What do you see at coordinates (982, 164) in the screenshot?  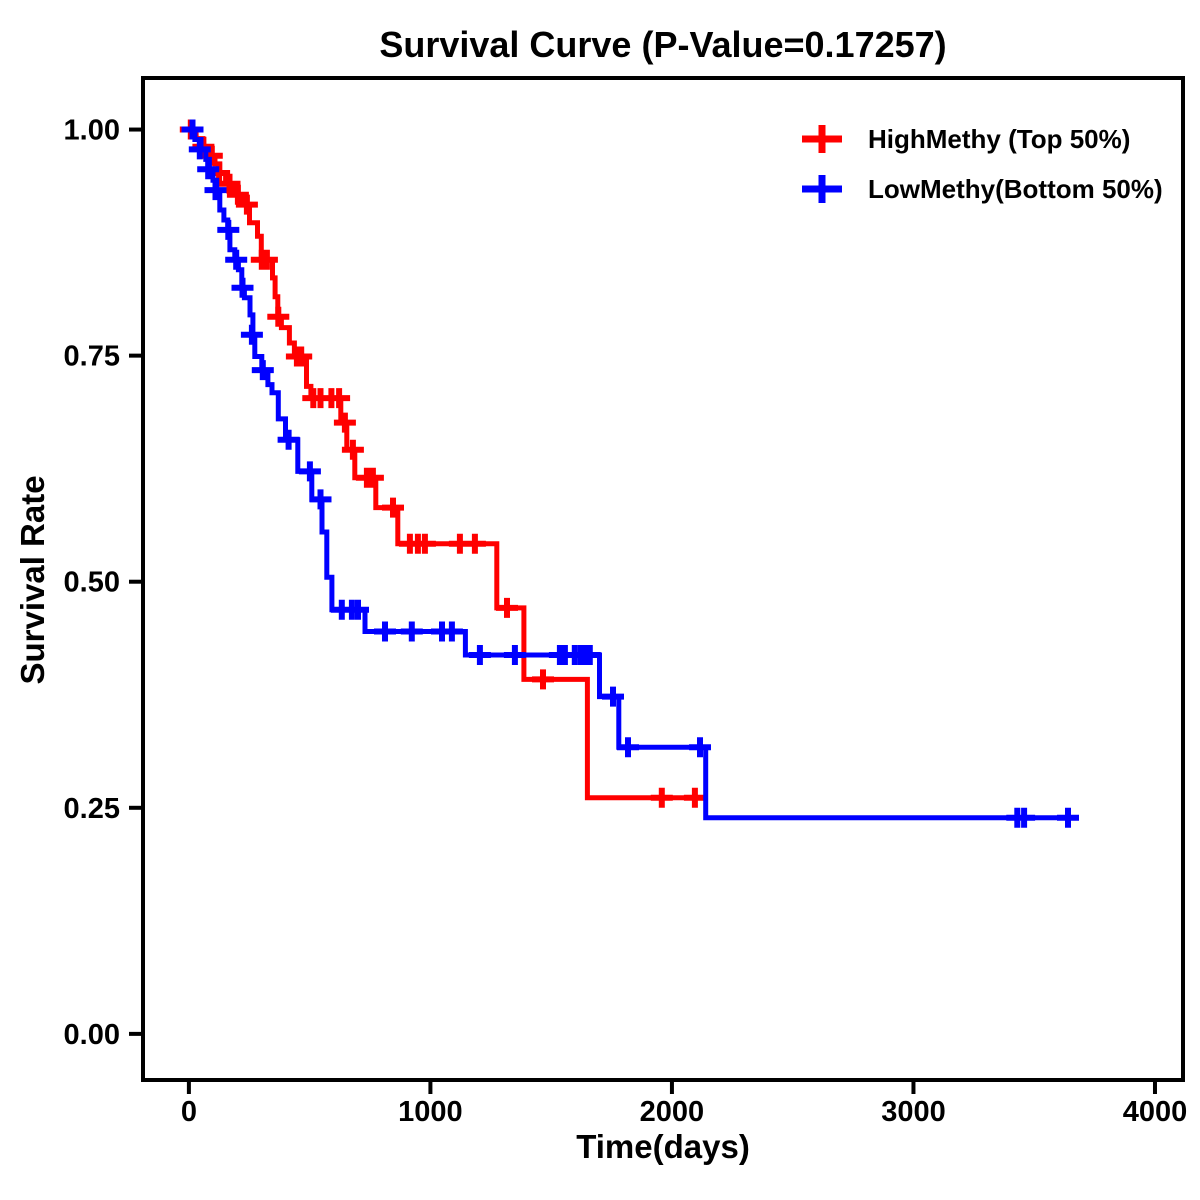 I see `legend: HighMethy (Top 50%) LowMethy(Bottom 50%)` at bounding box center [982, 164].